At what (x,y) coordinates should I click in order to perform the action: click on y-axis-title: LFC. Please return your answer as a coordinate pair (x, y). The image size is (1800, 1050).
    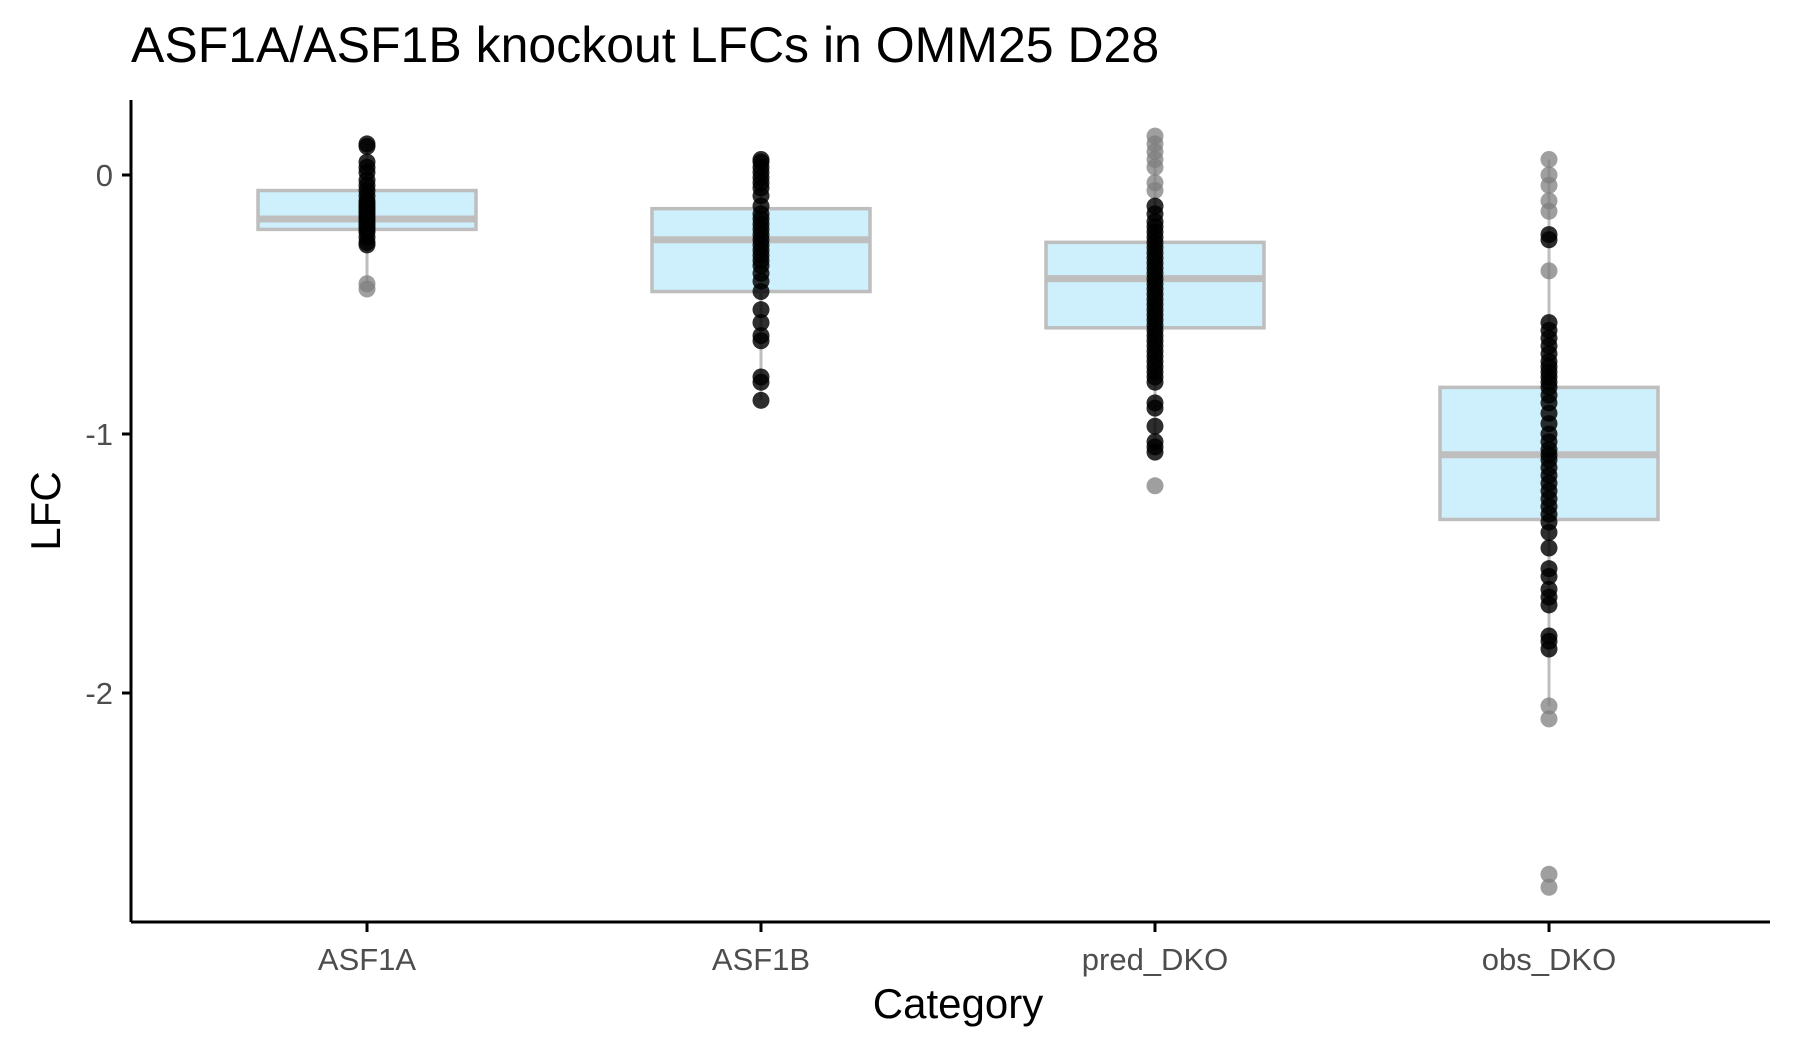
    Looking at the image, I should click on (45, 510).